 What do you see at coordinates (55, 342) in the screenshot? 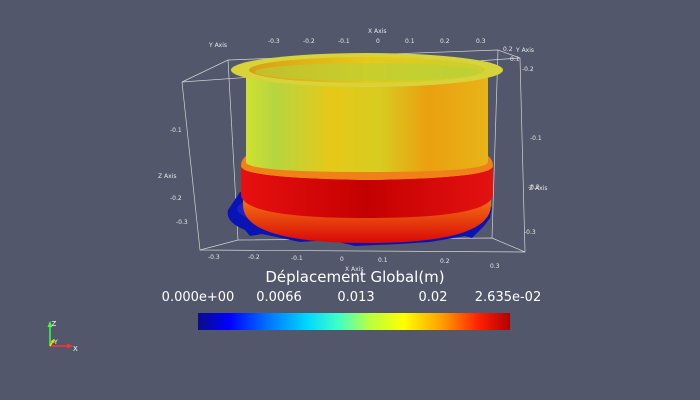
I see `orientation-y-label: Y` at bounding box center [55, 342].